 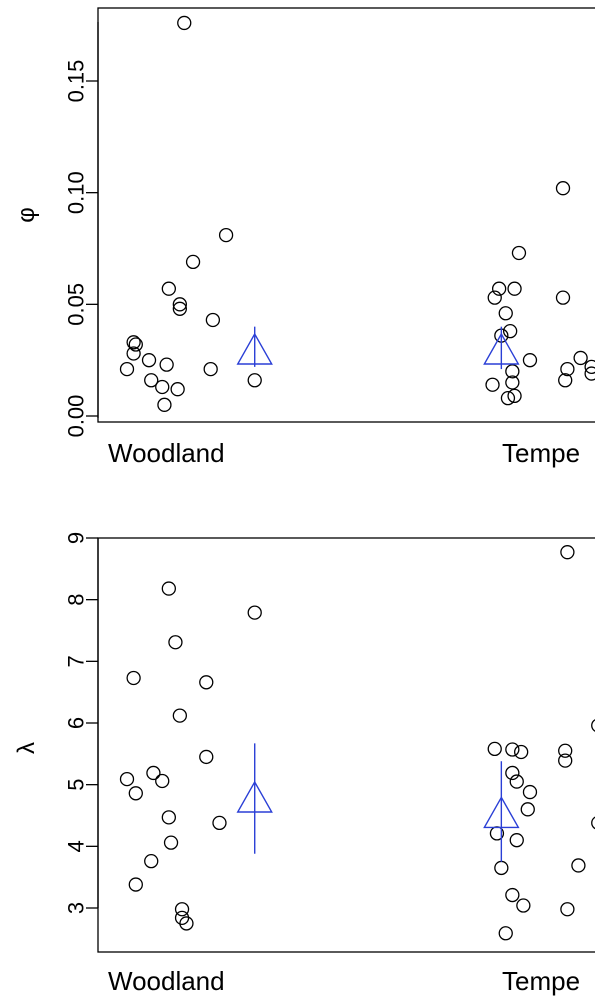 What do you see at coordinates (76, 600) in the screenshot?
I see `lambda-y-tick-label: 8` at bounding box center [76, 600].